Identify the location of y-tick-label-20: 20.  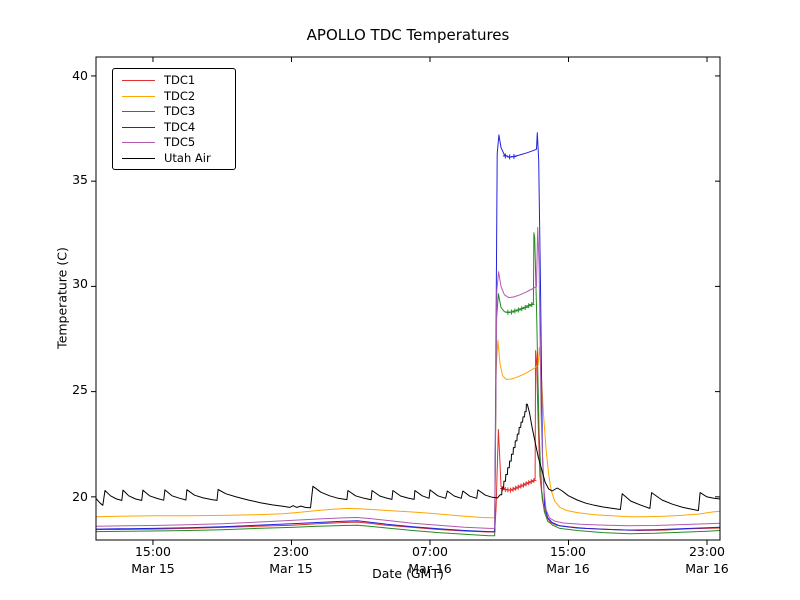
(80, 496).